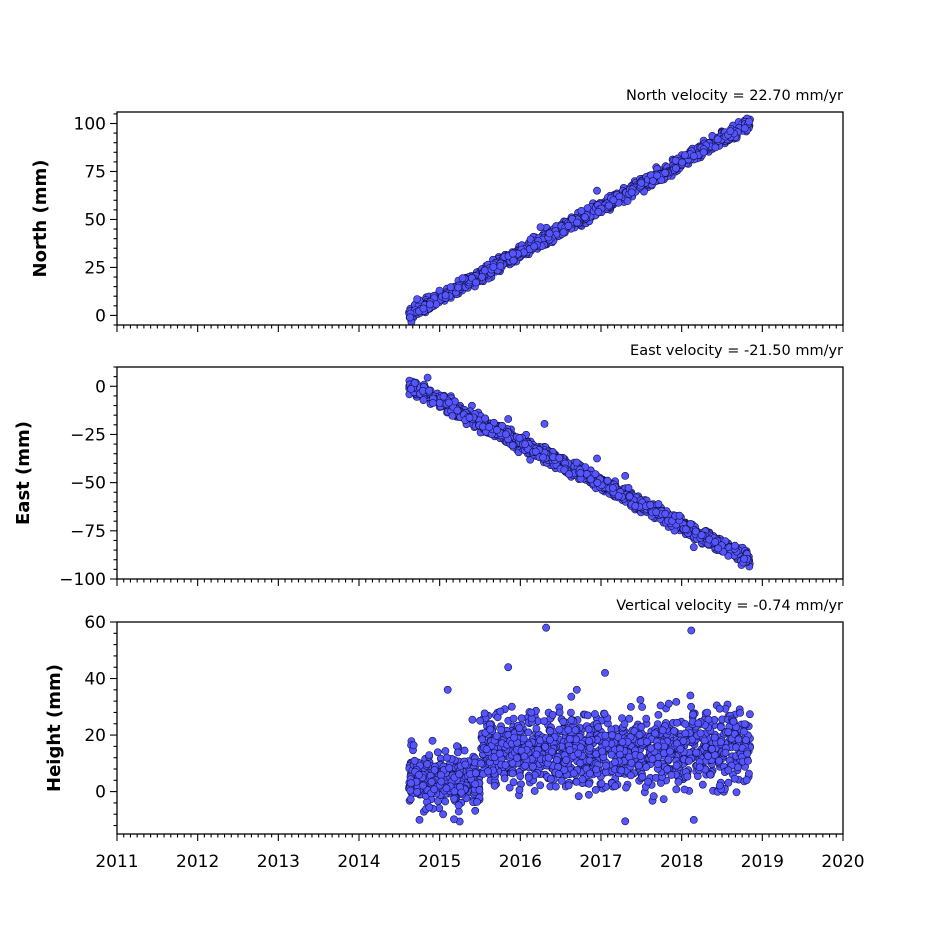  What do you see at coordinates (95, 268) in the screenshot?
I see `north-y-tick-label: 25` at bounding box center [95, 268].